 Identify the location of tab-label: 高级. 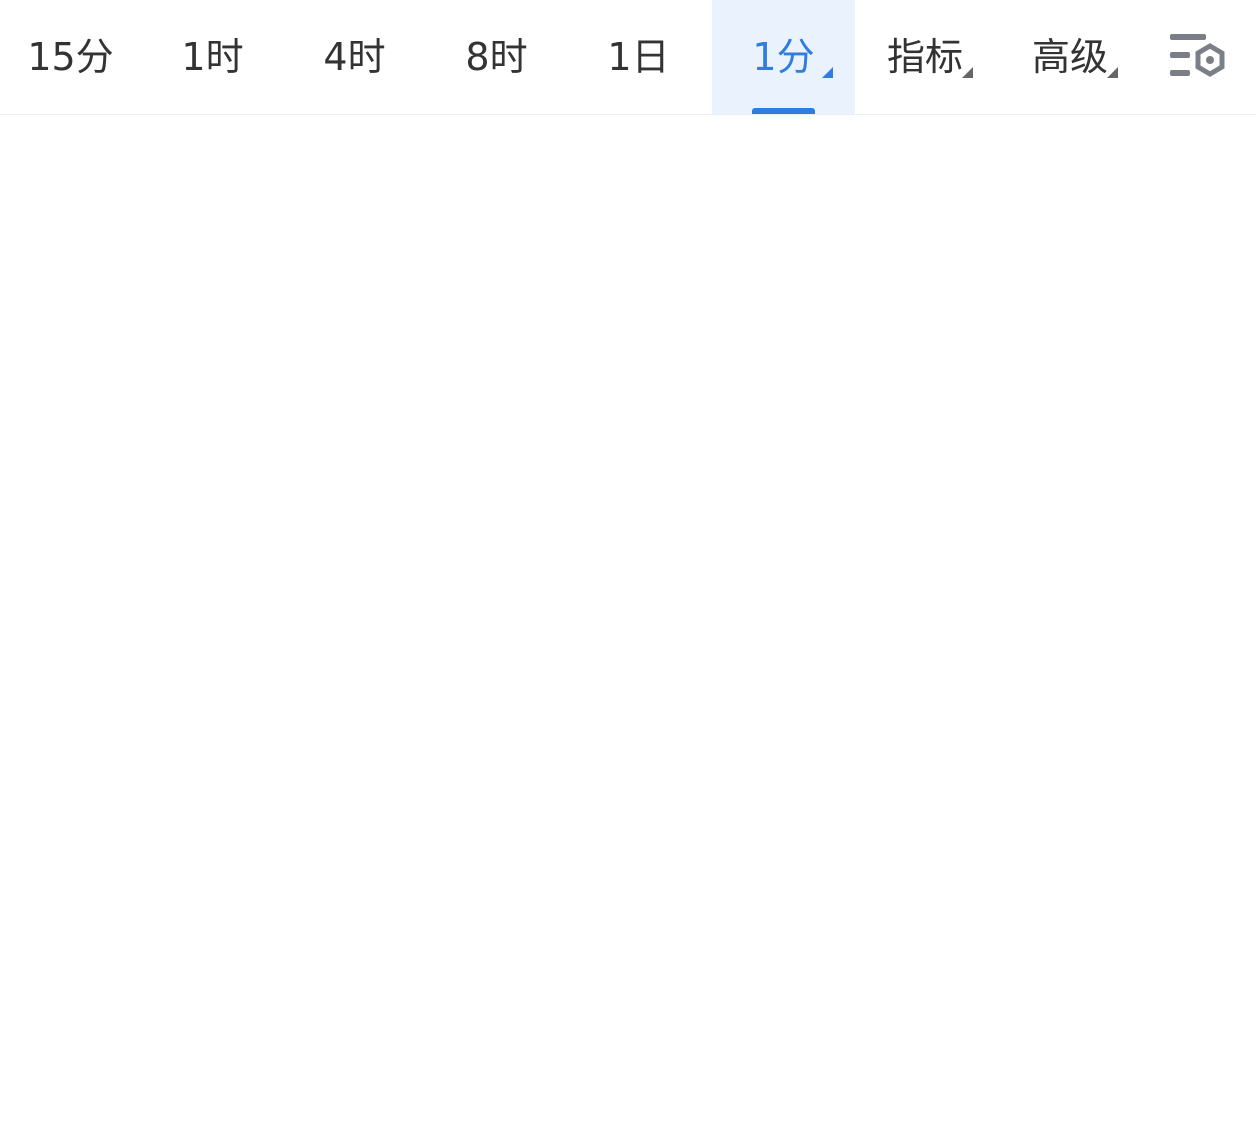
(1069, 57).